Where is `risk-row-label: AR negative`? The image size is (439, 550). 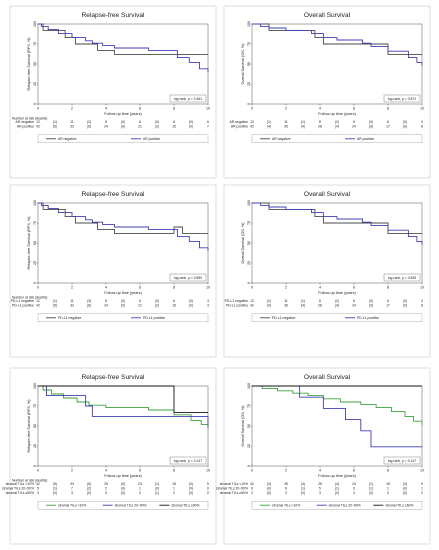 risk-row-label: AR negative is located at coordinates (25, 122).